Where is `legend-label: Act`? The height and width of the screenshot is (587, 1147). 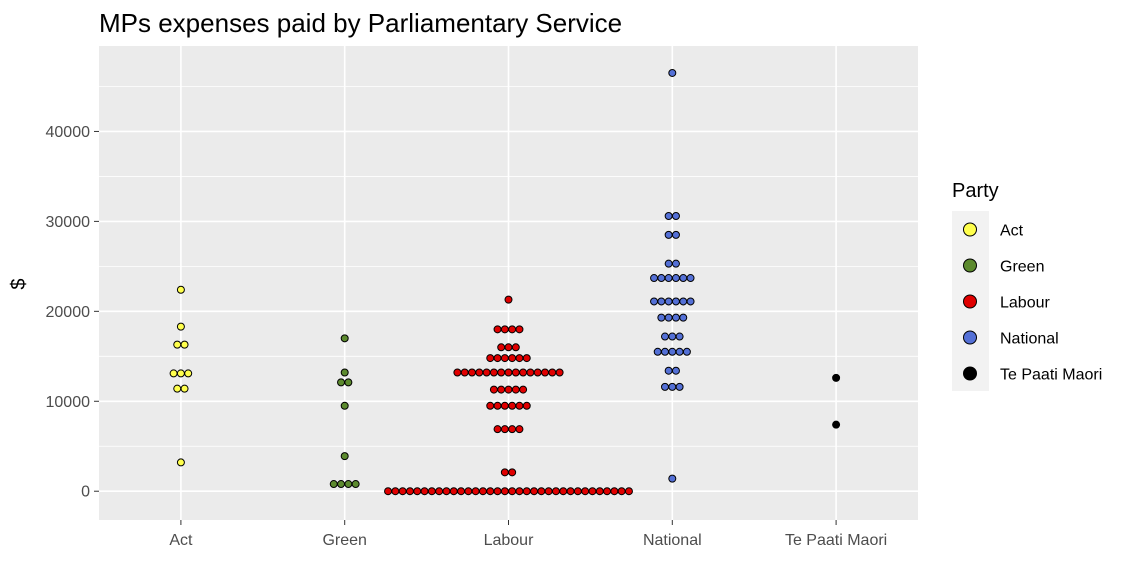
legend-label: Act is located at coordinates (1012, 231).